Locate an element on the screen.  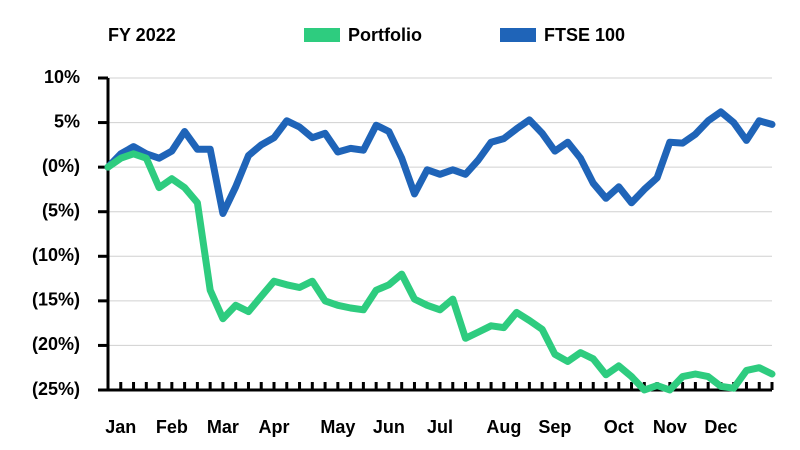
x-tick-label: Sep is located at coordinates (554, 427).